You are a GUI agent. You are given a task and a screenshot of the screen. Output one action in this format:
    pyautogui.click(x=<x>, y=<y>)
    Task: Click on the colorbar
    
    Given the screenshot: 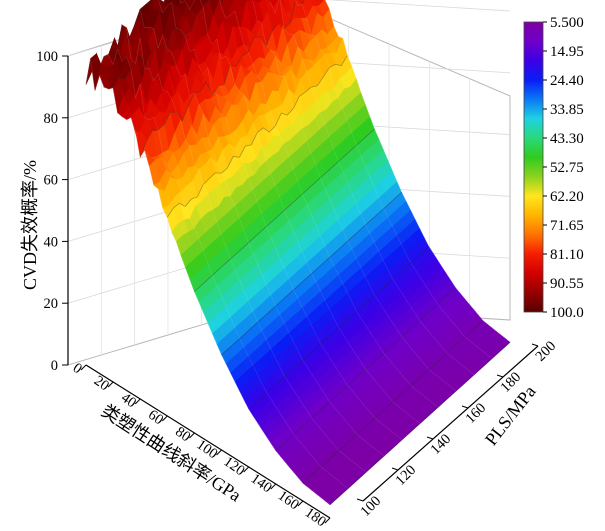 What is the action you would take?
    pyautogui.click(x=533, y=167)
    